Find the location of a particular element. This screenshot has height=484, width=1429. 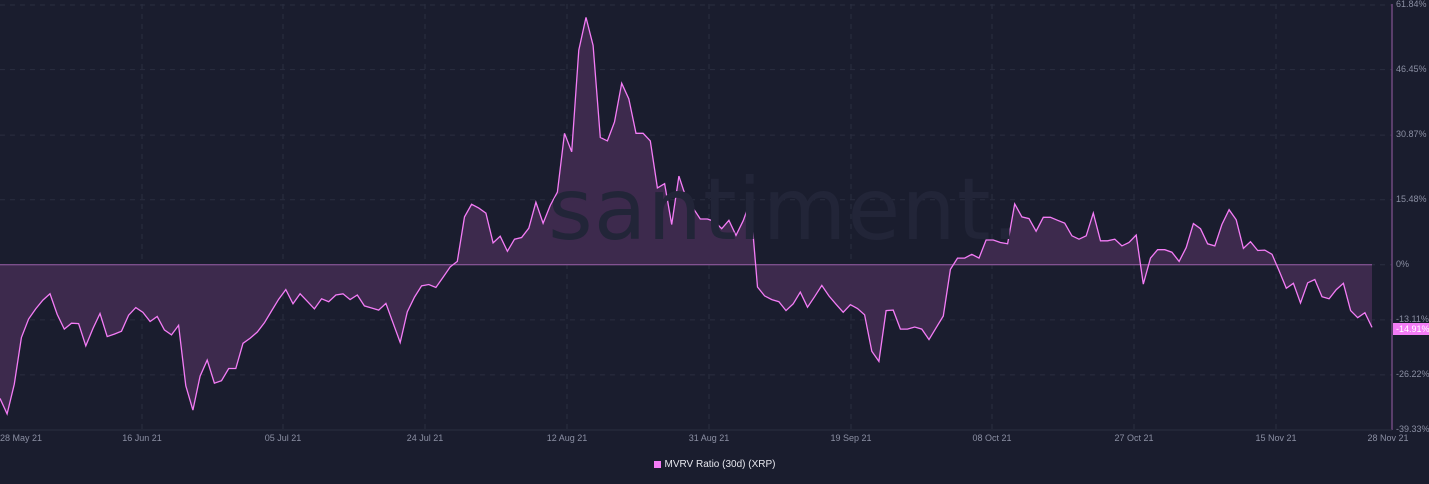

y-tick-label: -39.33% is located at coordinates (1412, 429).